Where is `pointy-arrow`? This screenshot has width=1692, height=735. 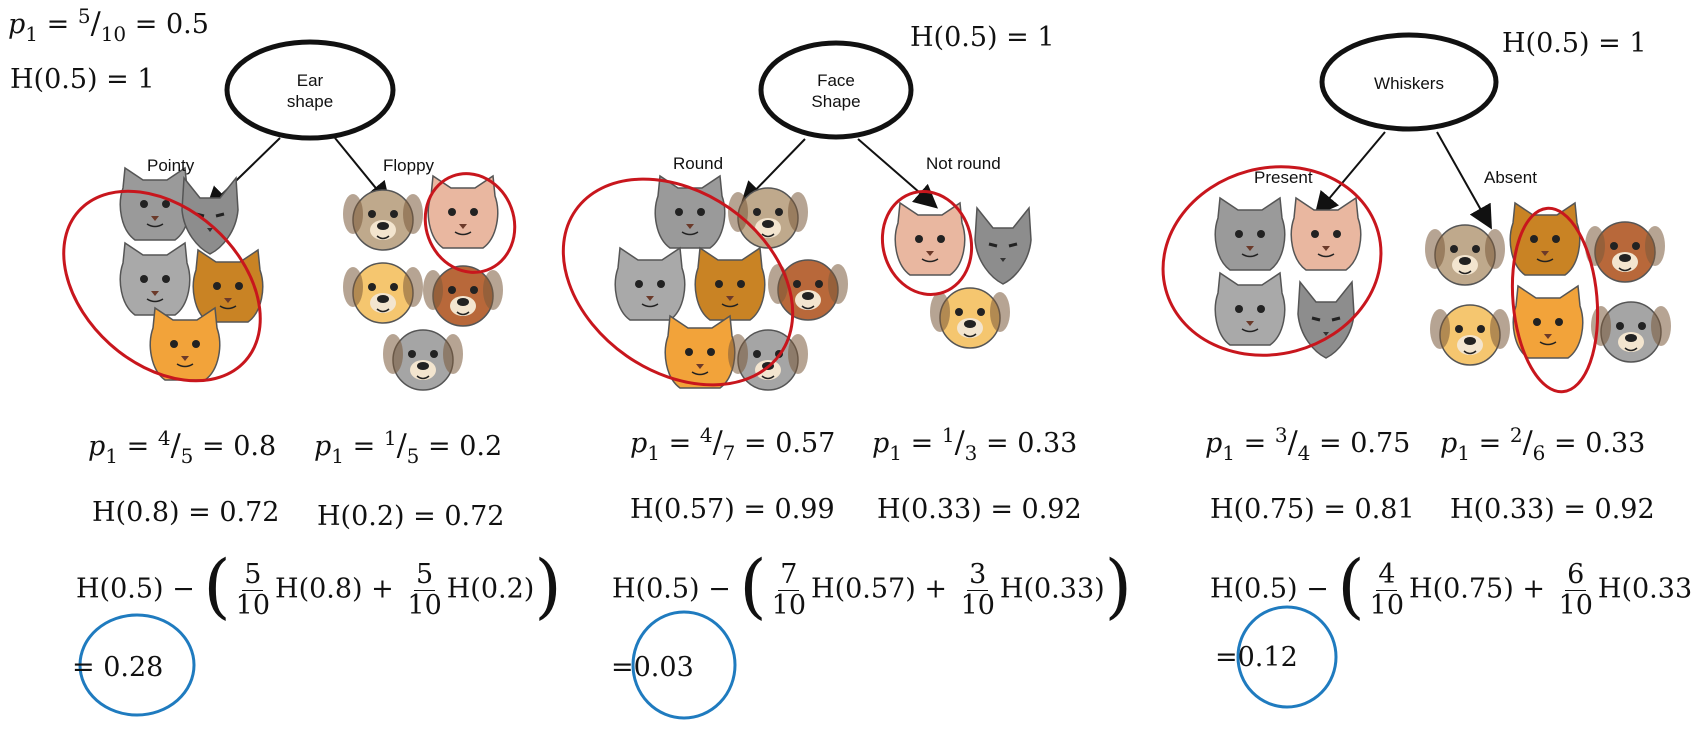
pointy-arrow is located at coordinates (243, 174).